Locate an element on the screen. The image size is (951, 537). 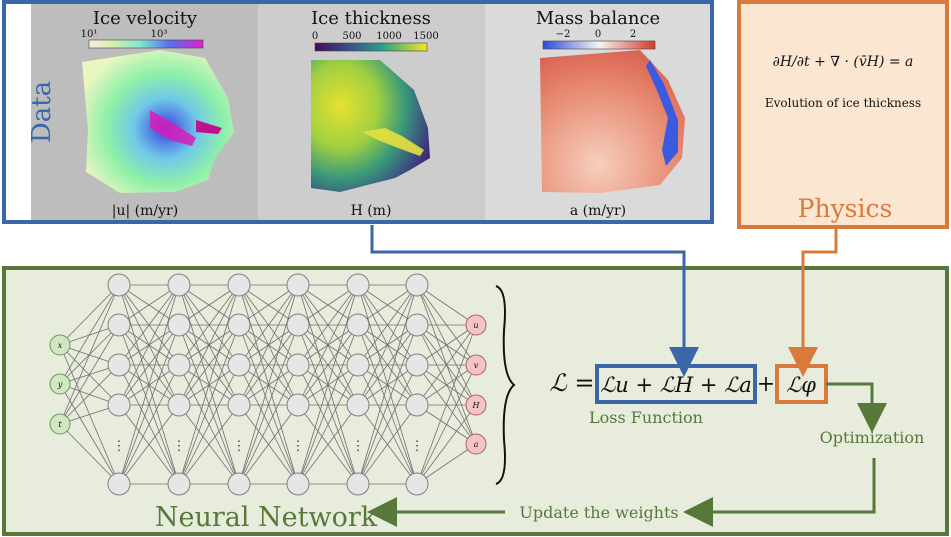
output-node-u is located at coordinates (476, 325).